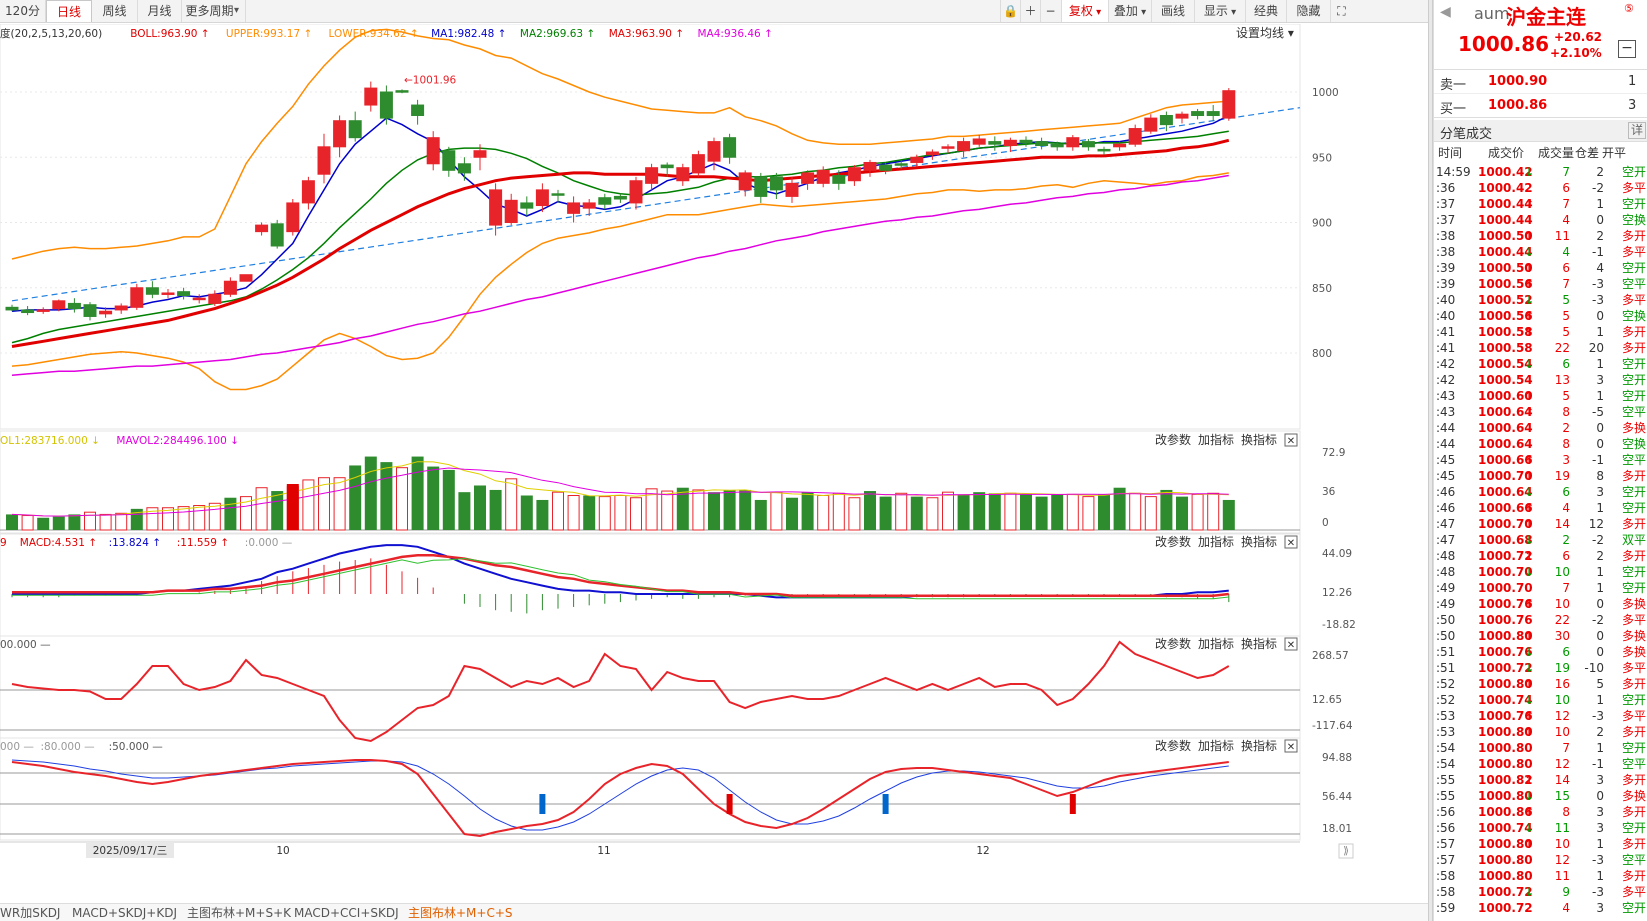 The image size is (1647, 921). I want to click on template-tab-4: 主图布林+M+C+S, so click(460, 913).